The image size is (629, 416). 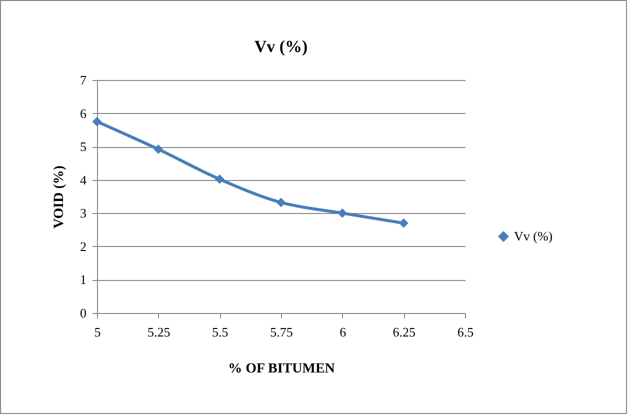 I want to click on y-tick-label: 0, so click(x=83, y=313).